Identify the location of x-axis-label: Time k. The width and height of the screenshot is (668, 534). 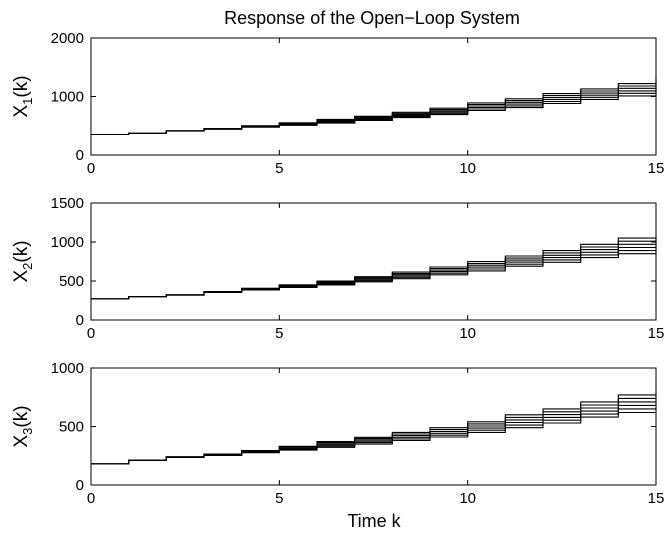
(374, 521).